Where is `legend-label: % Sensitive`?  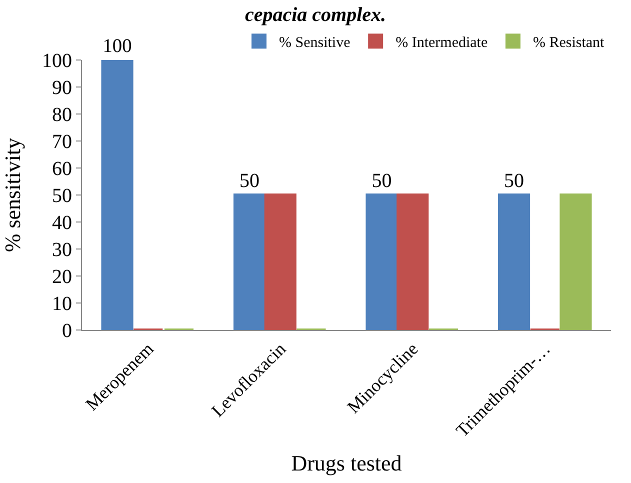
legend-label: % Sensitive is located at coordinates (315, 43).